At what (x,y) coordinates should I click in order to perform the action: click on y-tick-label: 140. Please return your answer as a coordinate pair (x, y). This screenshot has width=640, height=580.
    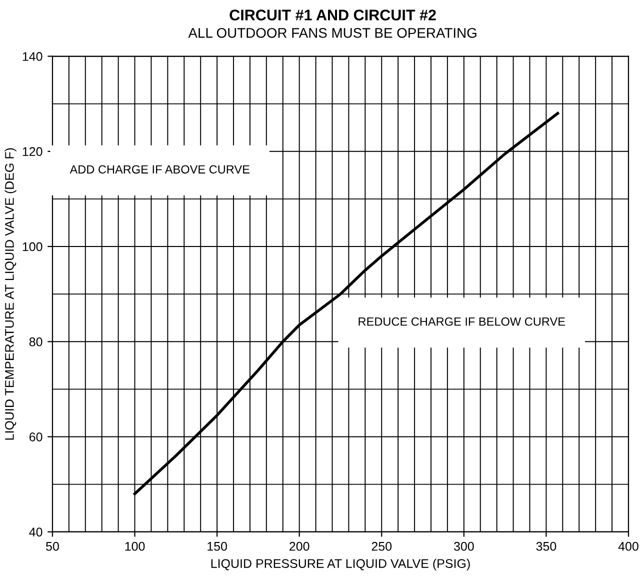
    Looking at the image, I should click on (32, 56).